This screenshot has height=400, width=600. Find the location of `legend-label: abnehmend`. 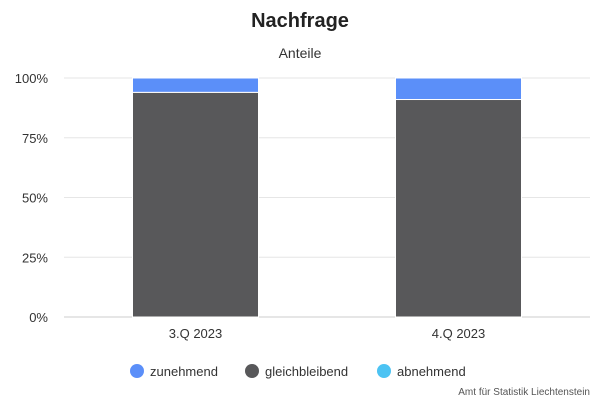

legend-label: abnehmend is located at coordinates (431, 371).